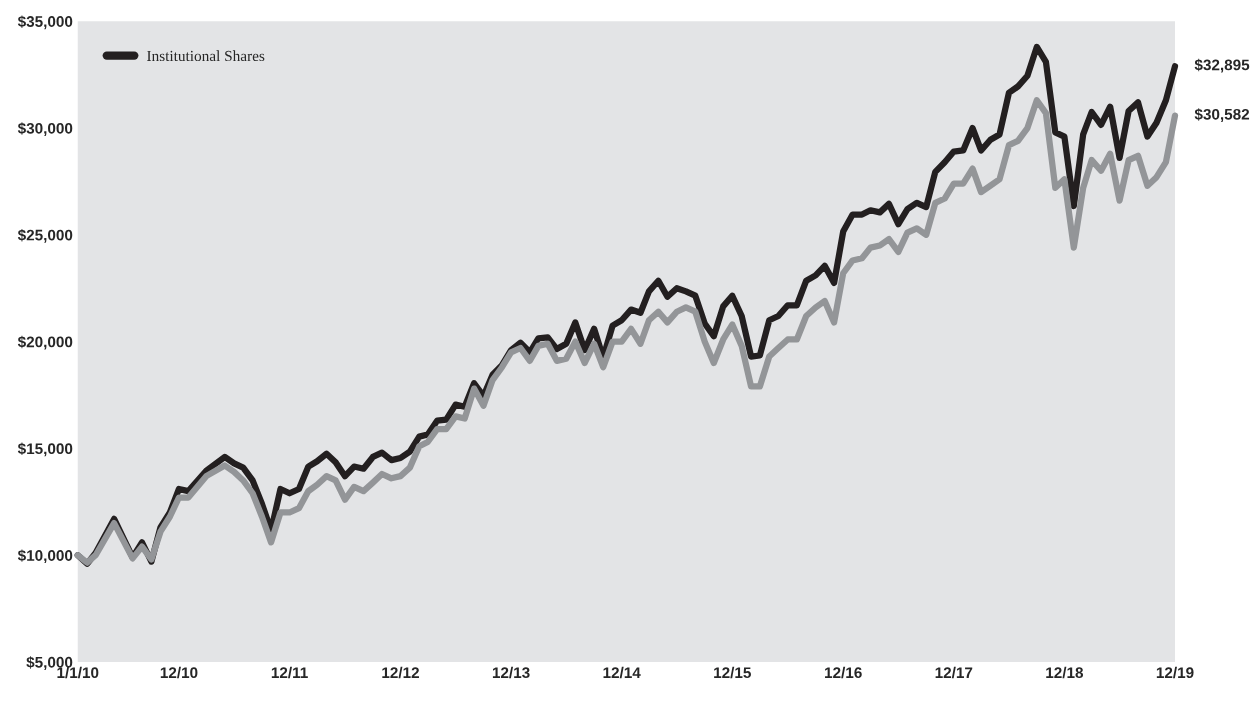  I want to click on x-tick-label: 12/18, so click(1065, 672).